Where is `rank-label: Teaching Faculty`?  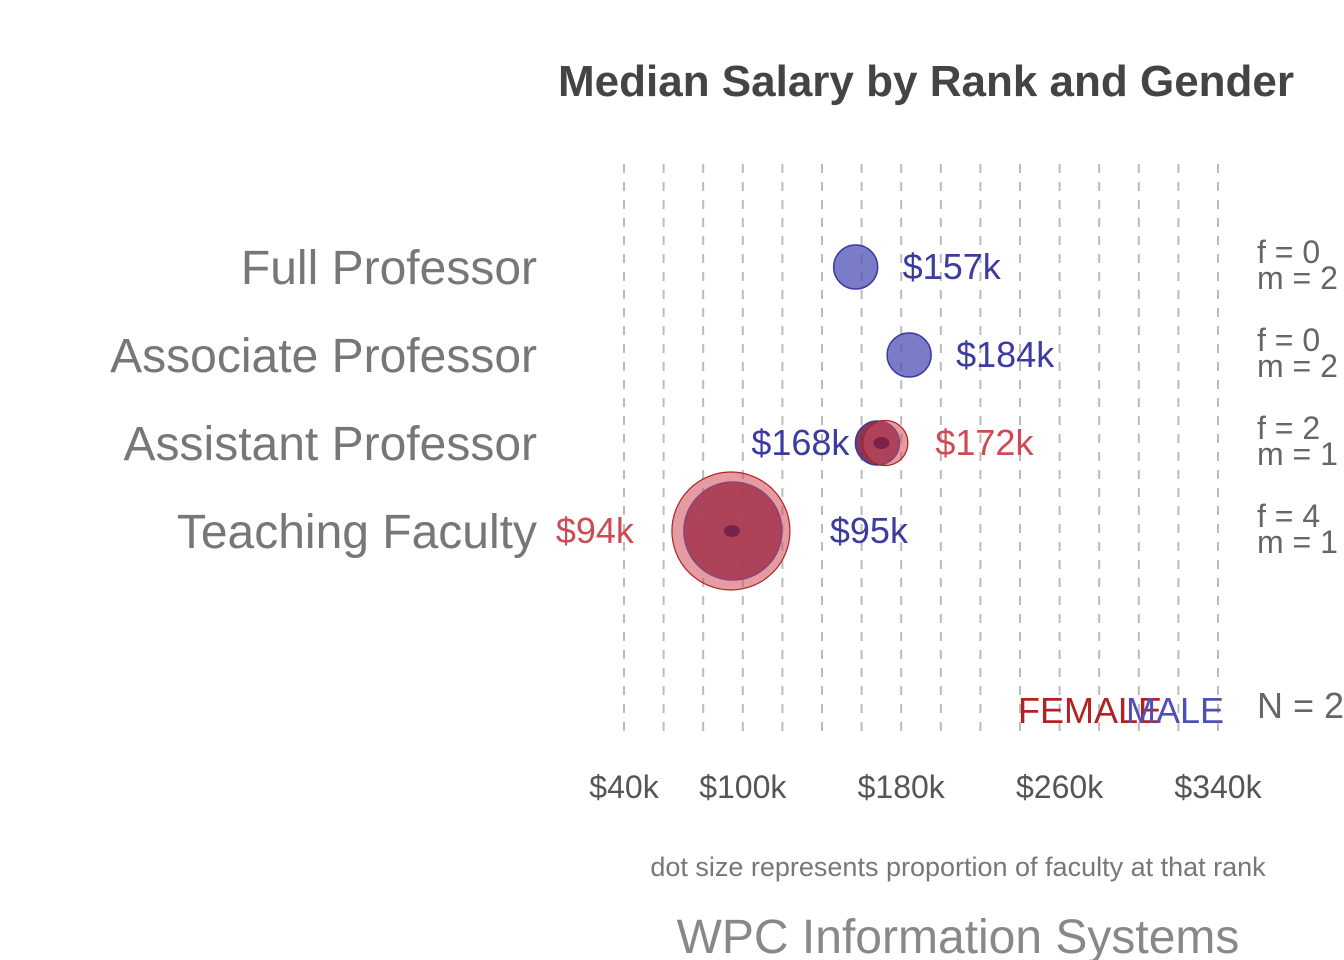
rank-label: Teaching Faculty is located at coordinates (357, 532).